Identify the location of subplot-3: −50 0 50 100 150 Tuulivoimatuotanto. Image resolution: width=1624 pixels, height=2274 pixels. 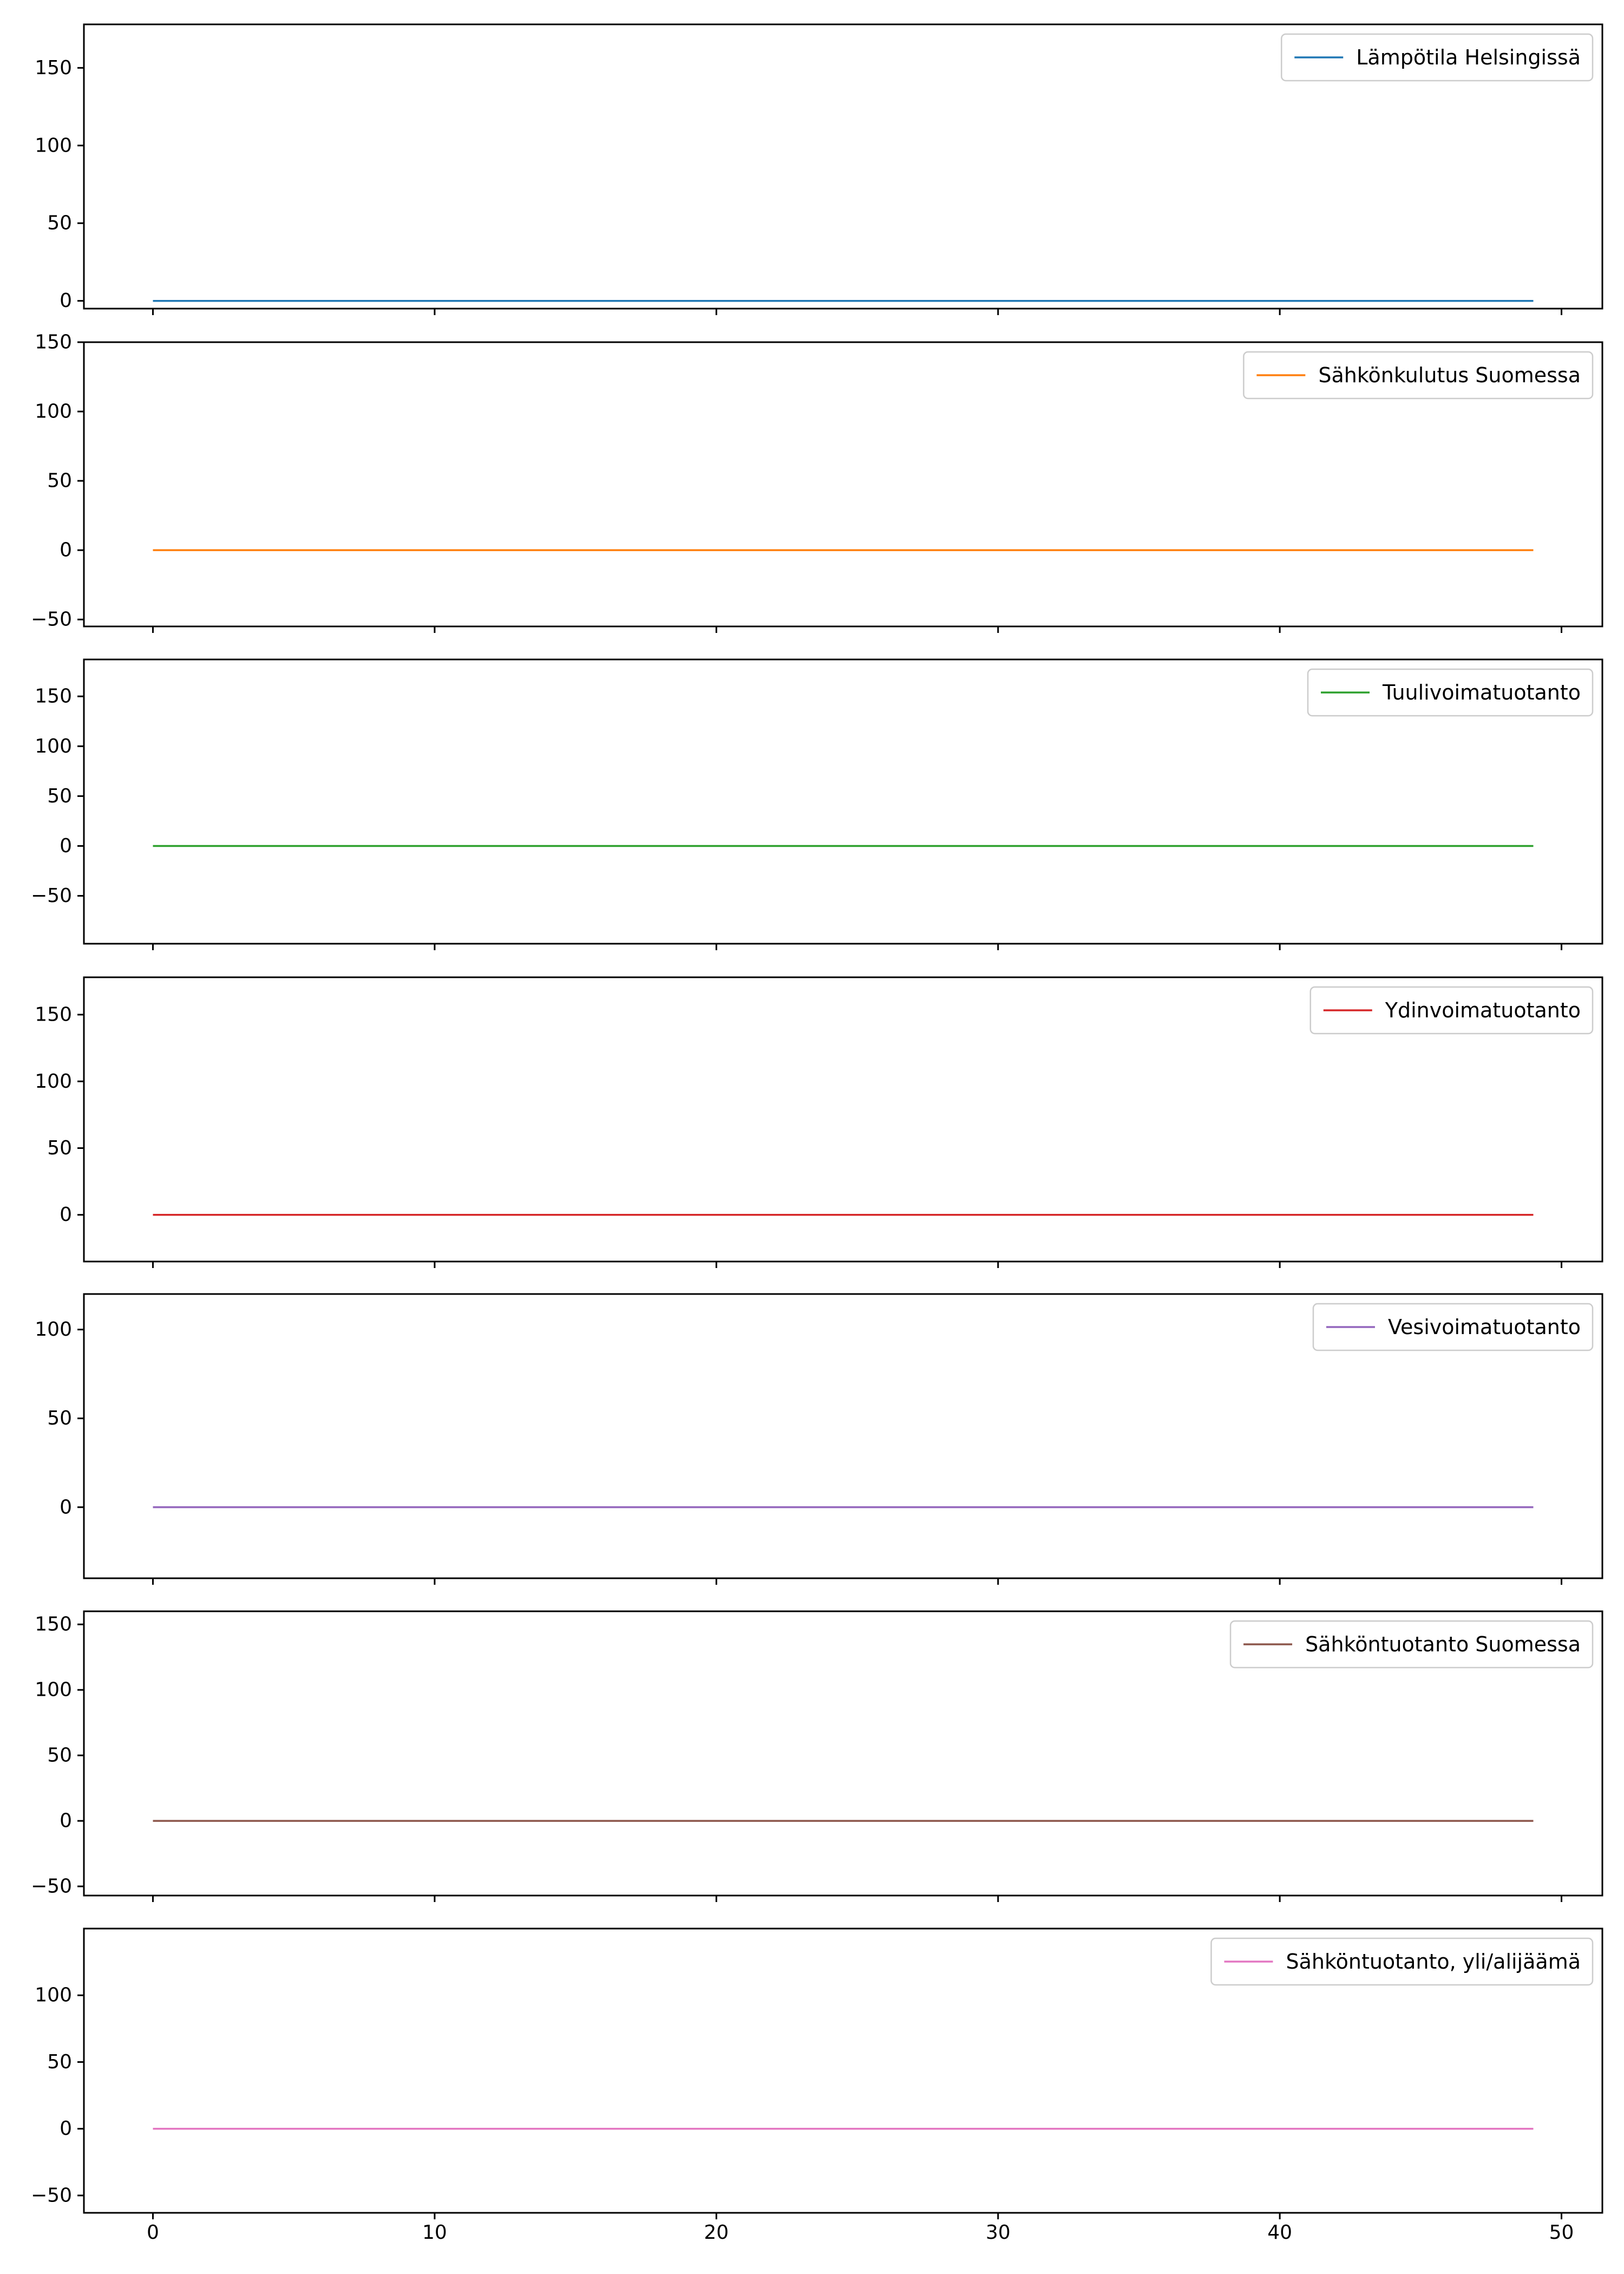
(817, 804).